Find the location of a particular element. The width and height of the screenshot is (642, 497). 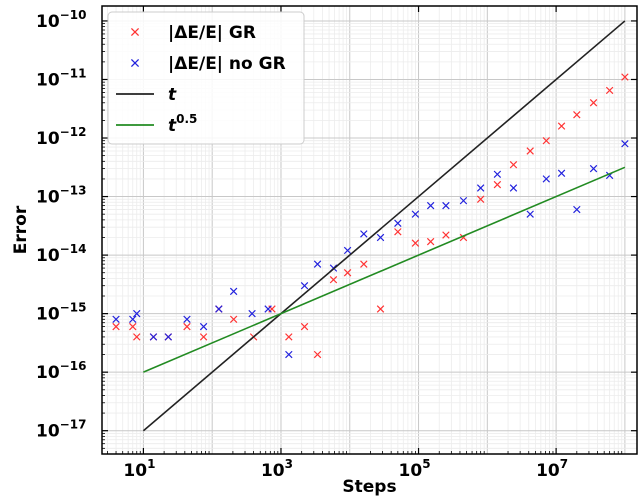

legend-entry: |ΔE/E| GR is located at coordinates (193, 33).